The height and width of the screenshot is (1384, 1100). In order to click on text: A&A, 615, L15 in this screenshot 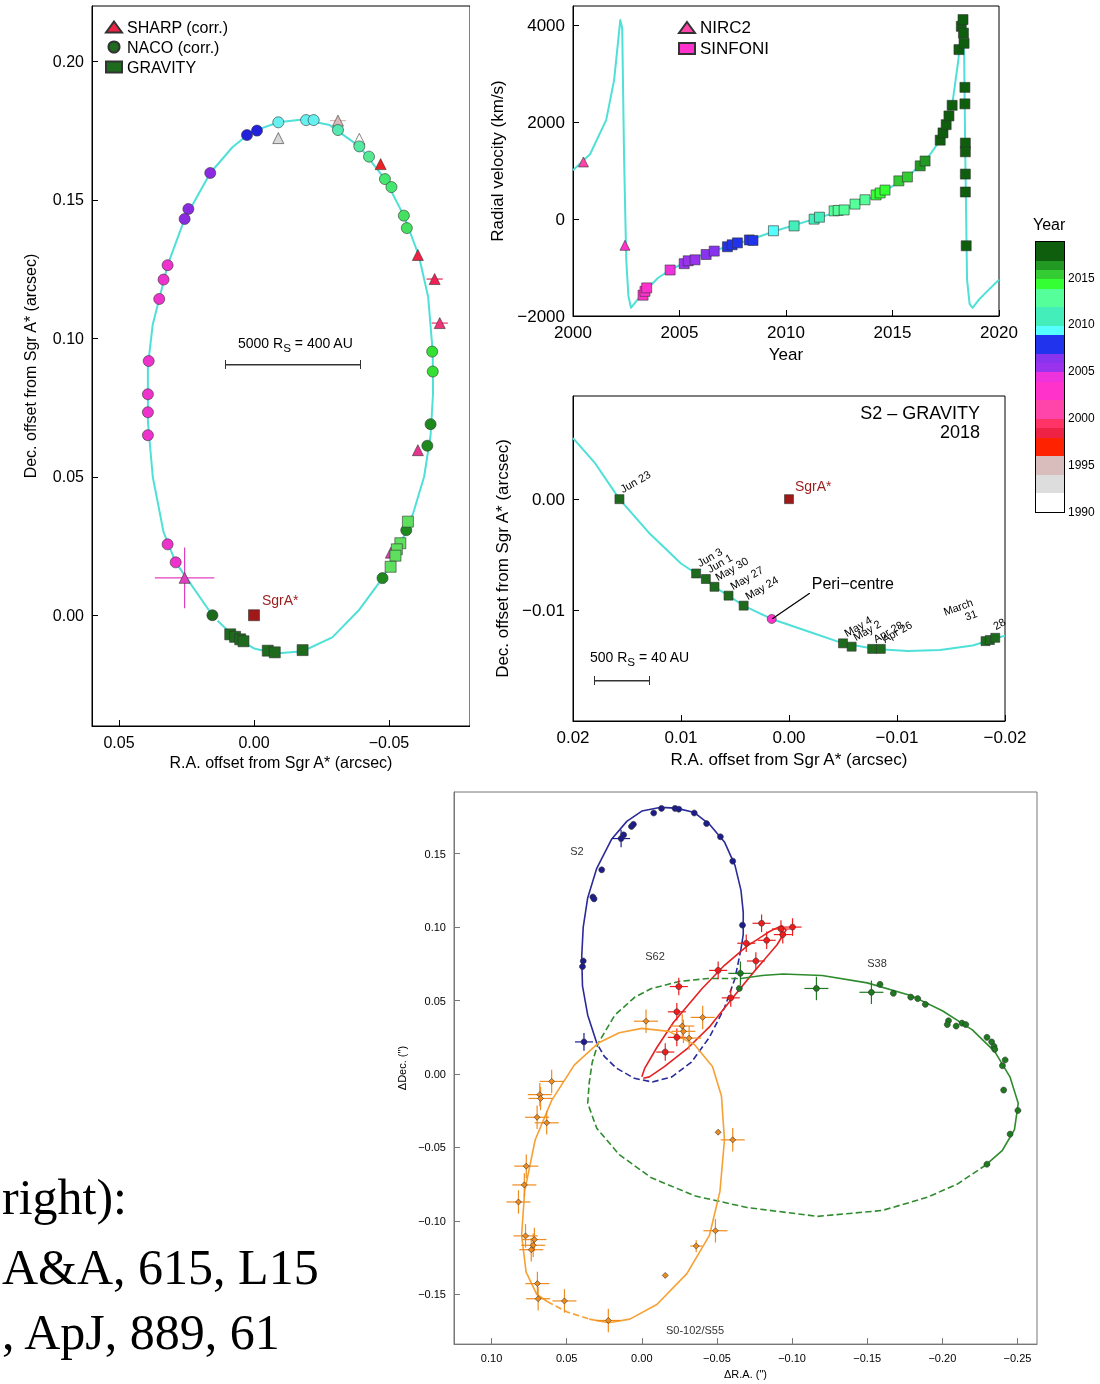, I will do `click(160, 1267)`.